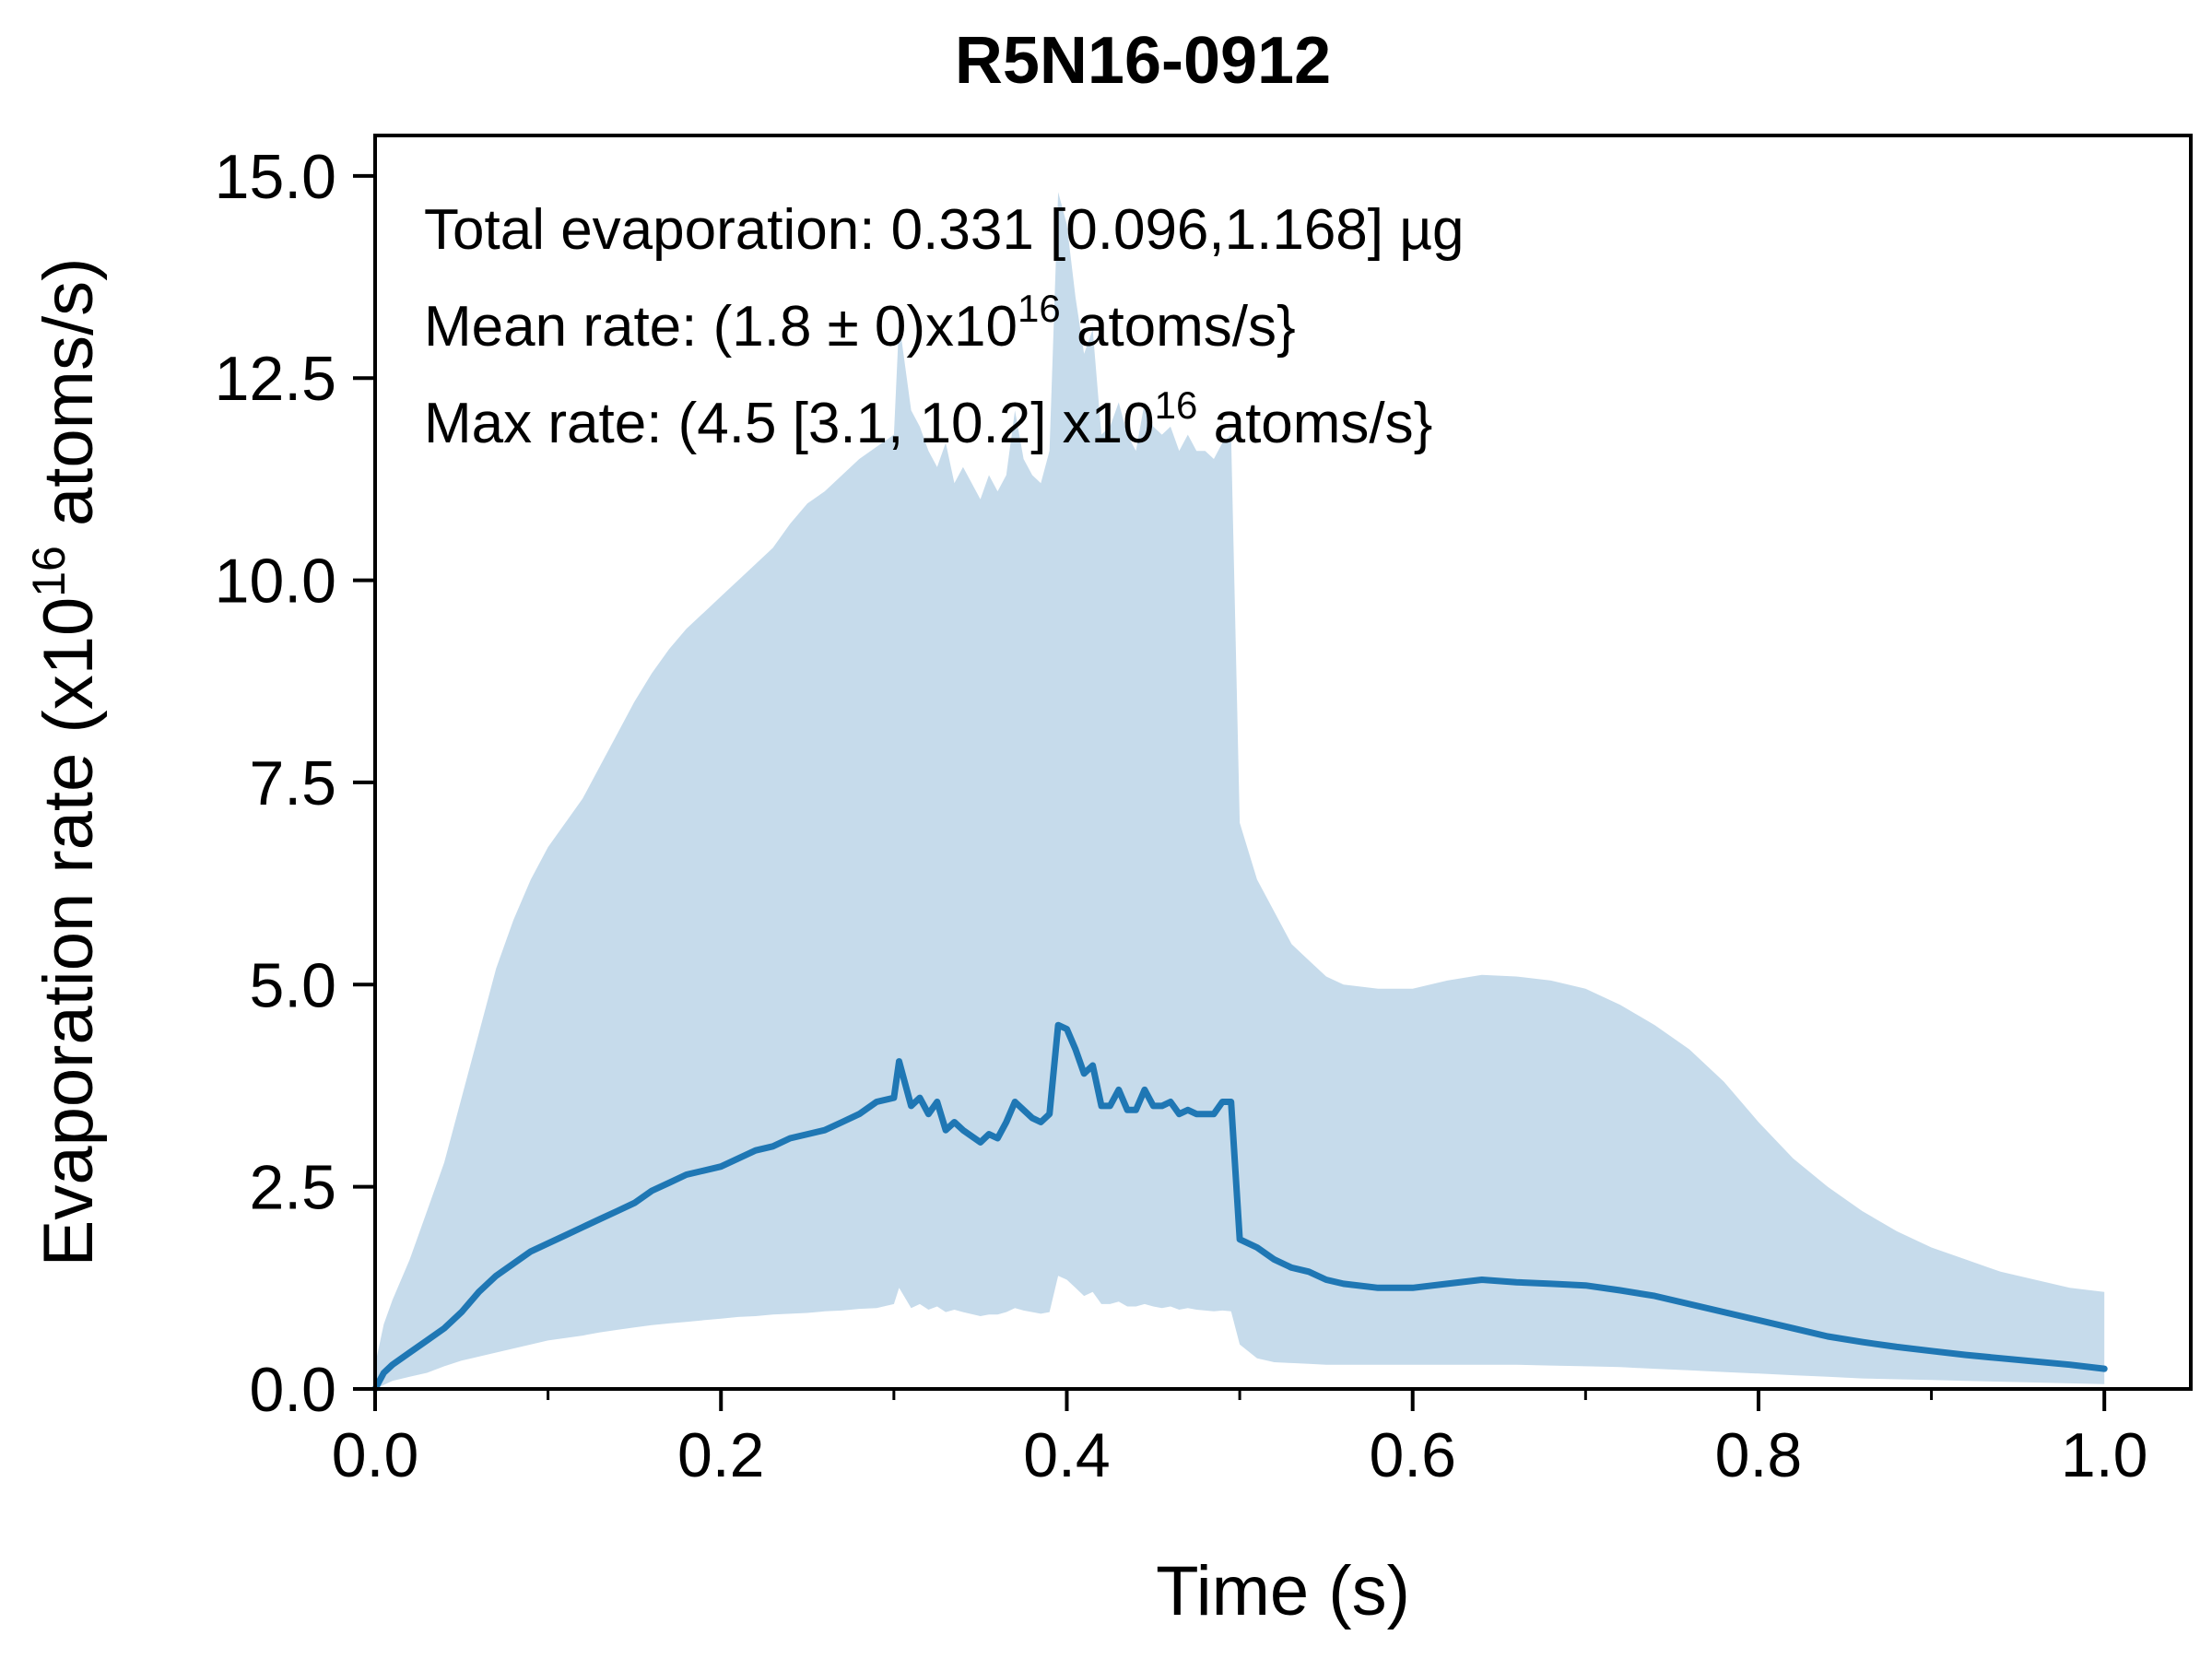  Describe the element at coordinates (1039, 308) in the screenshot. I see `annotation-mean-rate-exponent: 16` at that location.